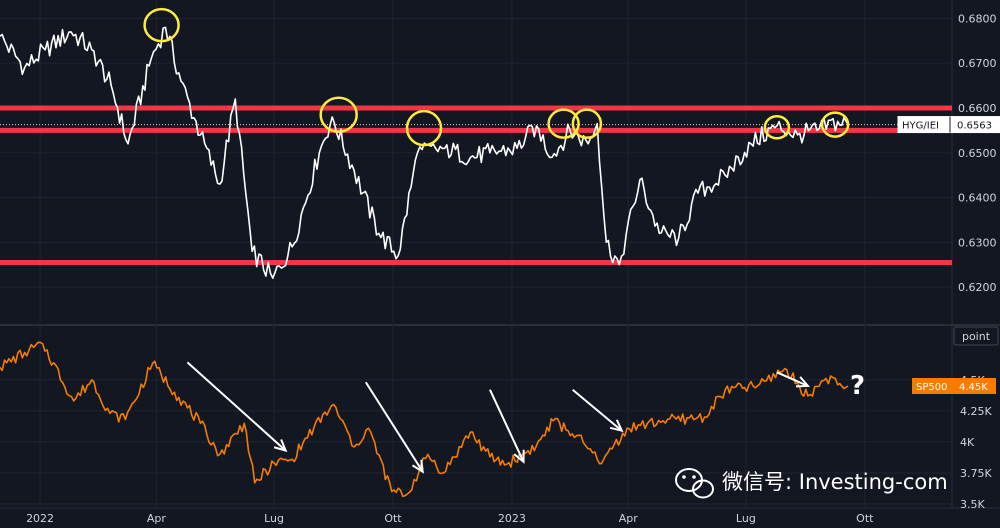 The image size is (1000, 528). Describe the element at coordinates (954, 385) in the screenshot. I see `sp500-value-tag: SP500 4.45K` at that location.